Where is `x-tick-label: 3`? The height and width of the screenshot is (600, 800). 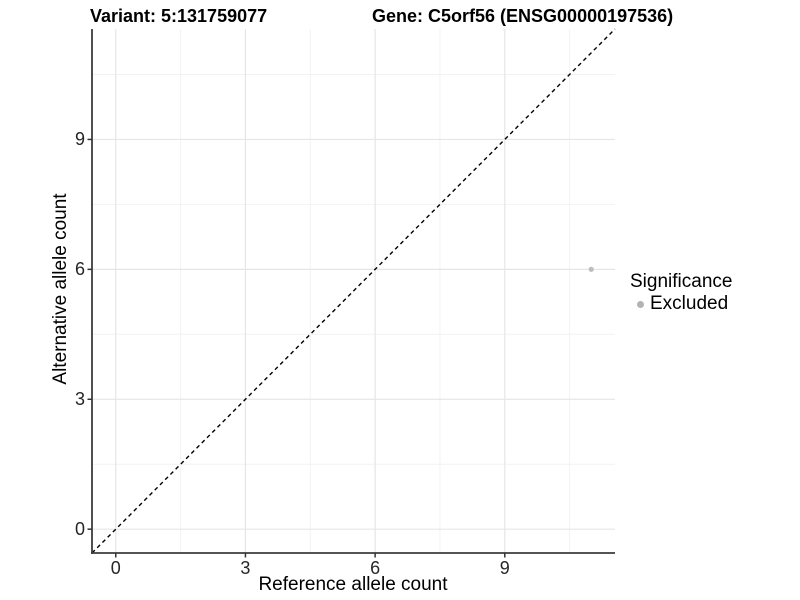 x-tick-label: 3 is located at coordinates (245, 568).